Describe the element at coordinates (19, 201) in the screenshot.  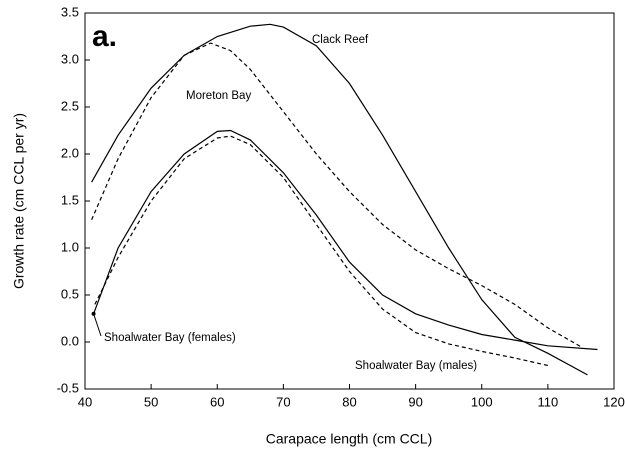
I see `y-axis-label: Growth rate (cm CCL per yr)` at that location.